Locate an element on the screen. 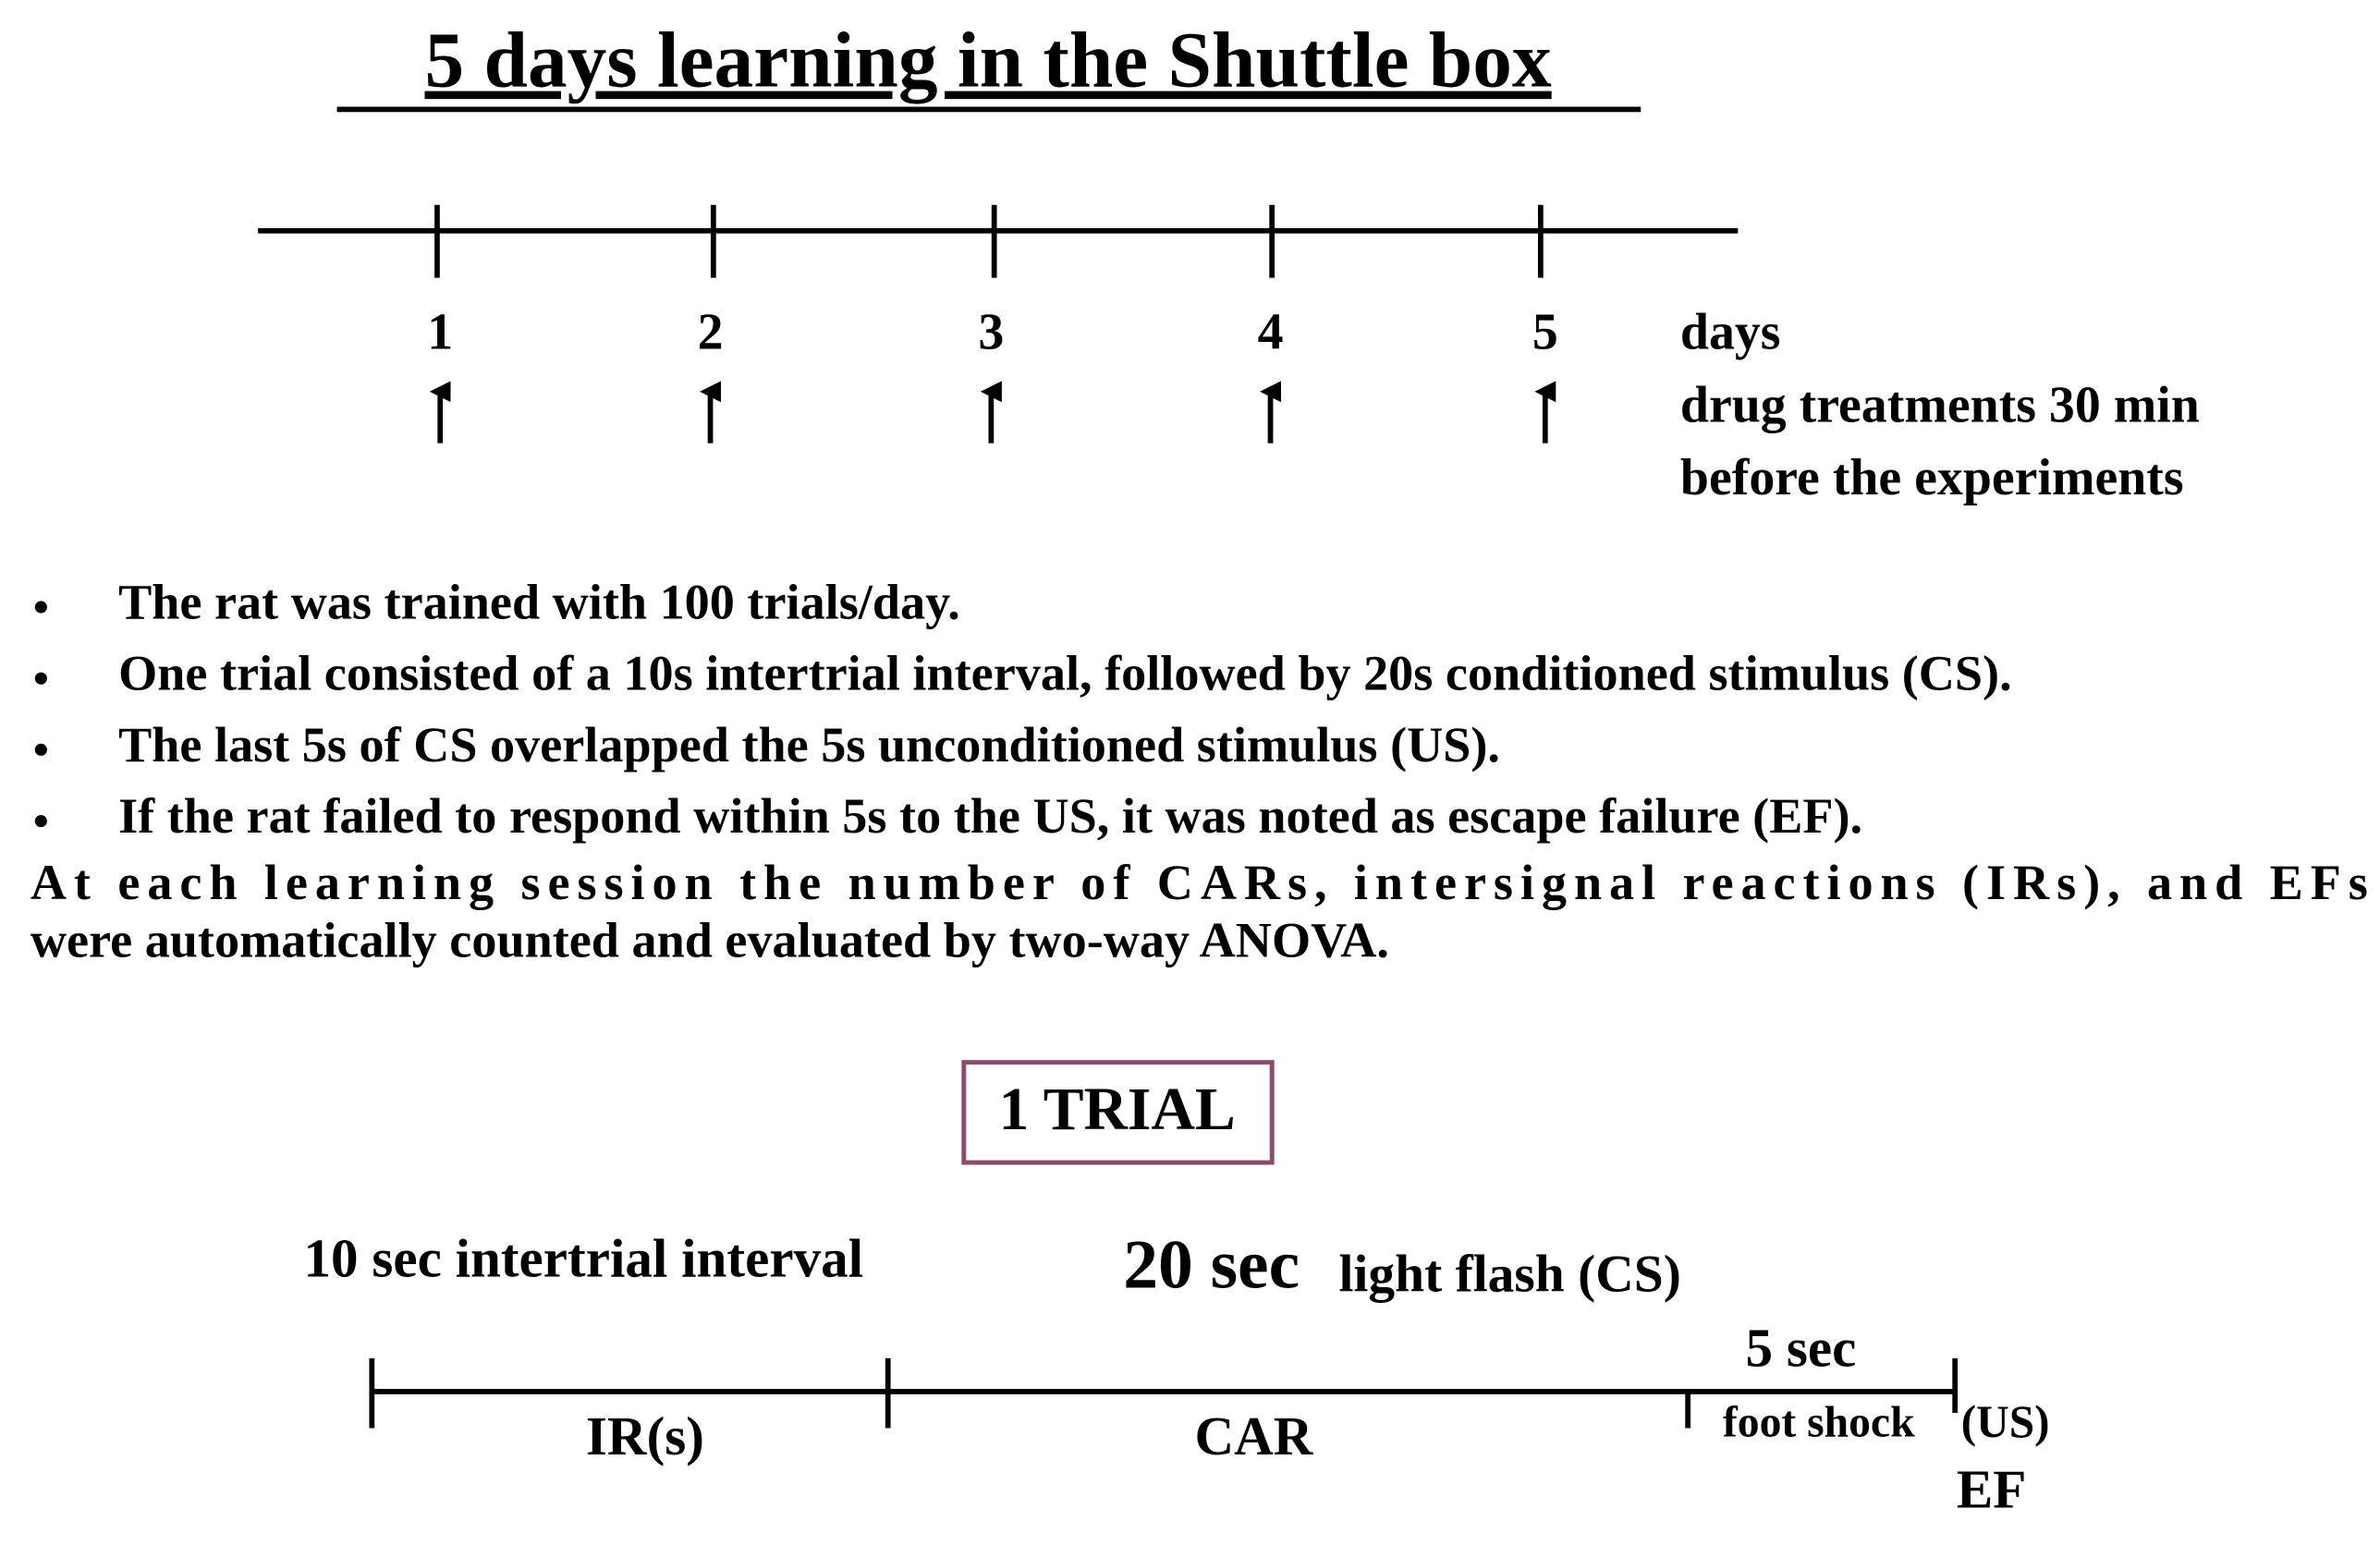  day-label: 2 is located at coordinates (711, 331).